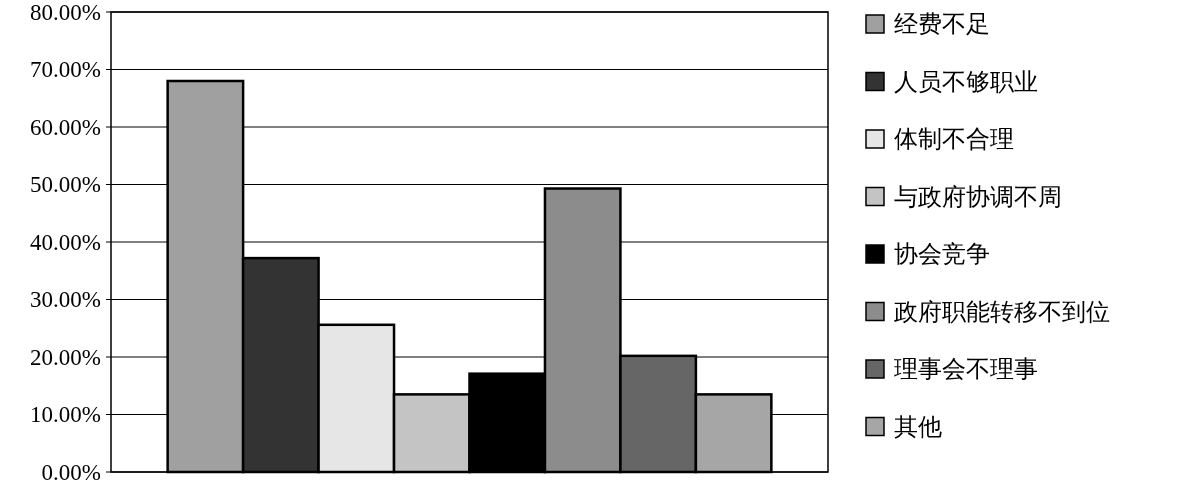 The height and width of the screenshot is (489, 1181). Describe the element at coordinates (65, 69) in the screenshot. I see `y-tick-label: 70.00%` at that location.